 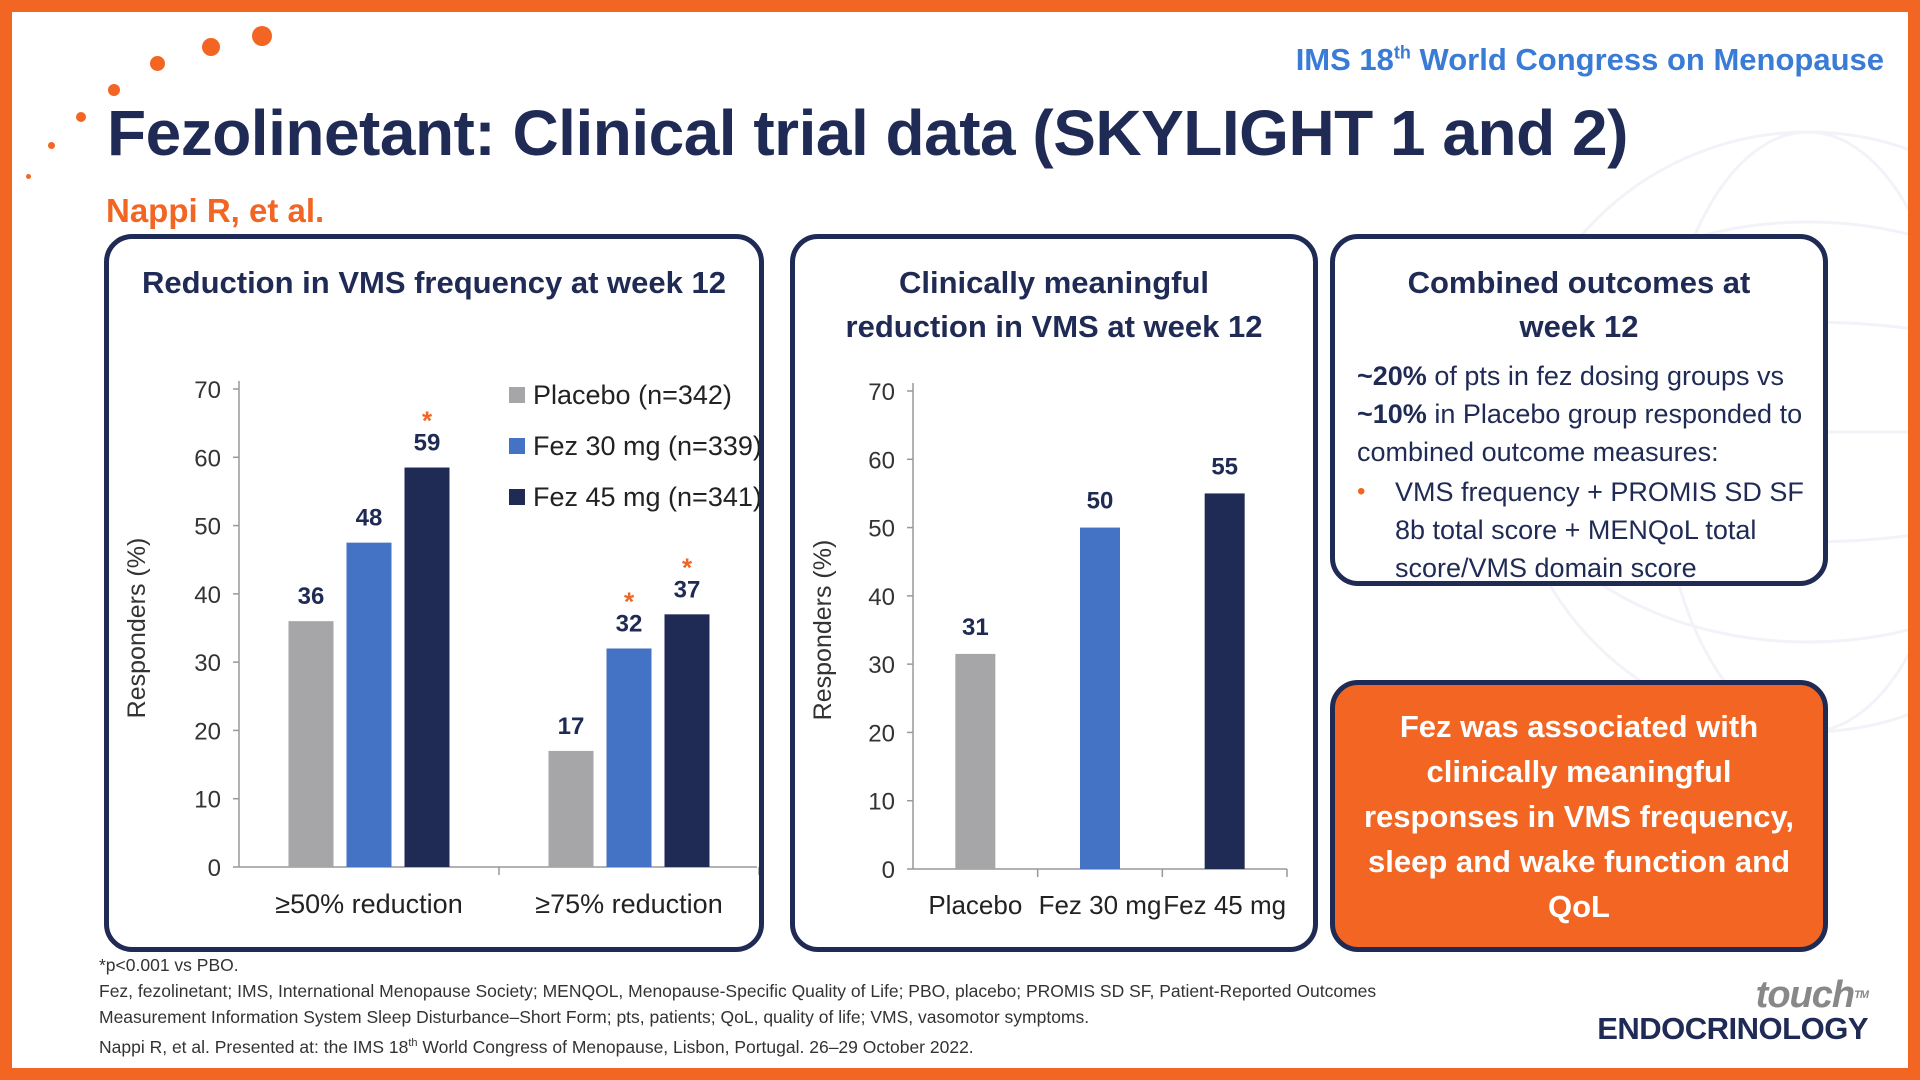 I want to click on panel-title: Reduction in VMS frequency at week 12, so click(x=434, y=282).